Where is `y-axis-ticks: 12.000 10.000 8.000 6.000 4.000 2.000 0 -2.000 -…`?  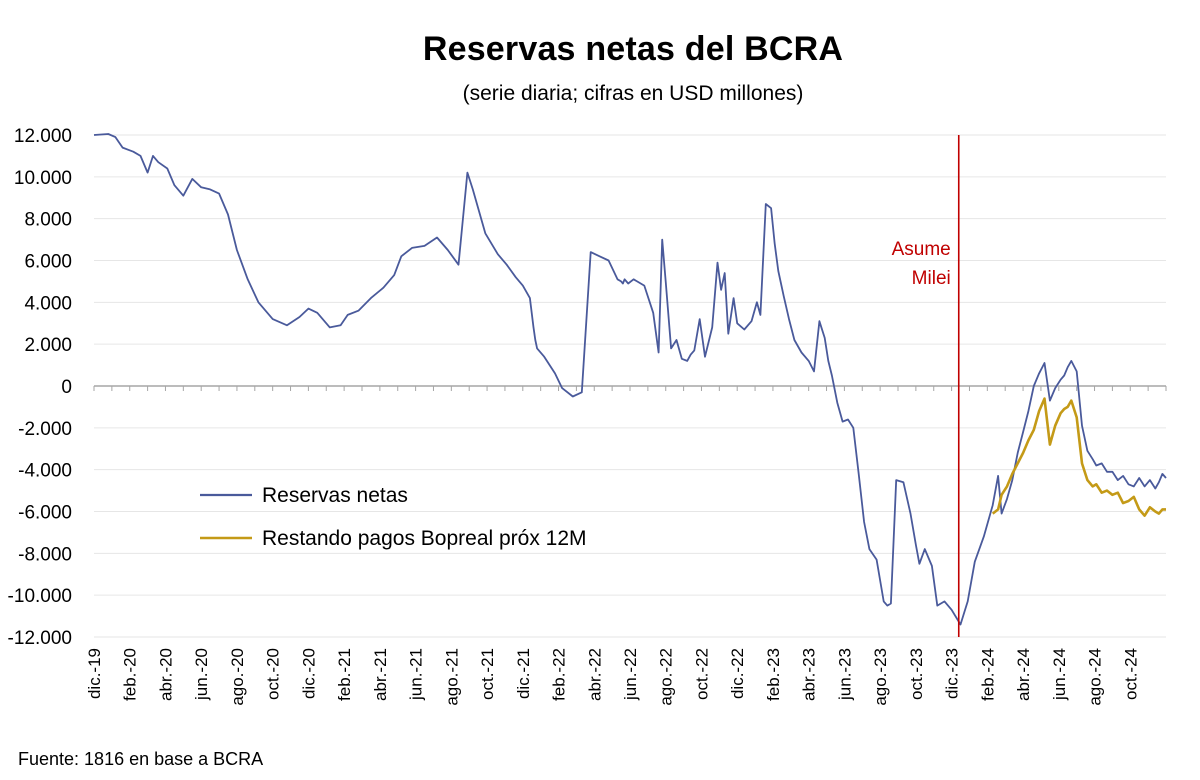 y-axis-ticks: 12.000 10.000 8.000 6.000 4.000 2.000 0 -2.000 -… is located at coordinates (40, 387).